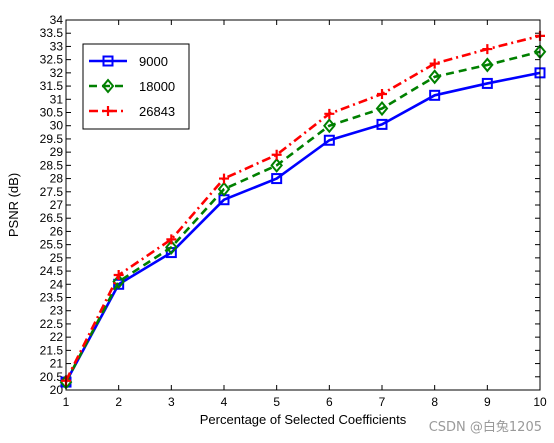 The width and height of the screenshot is (554, 443). Describe the element at coordinates (57, 364) in the screenshot. I see `y-tick-label: 21` at that location.